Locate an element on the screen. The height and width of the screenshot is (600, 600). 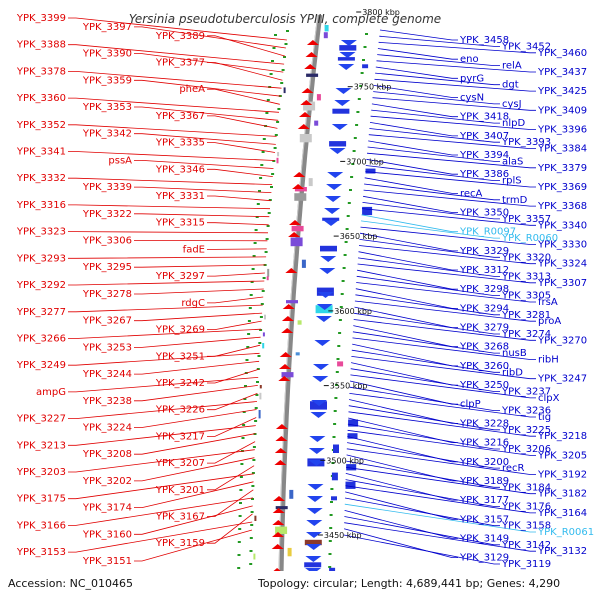
left-gene-label-ypk-3359: YPK_3359 is located at coordinates (107, 80).